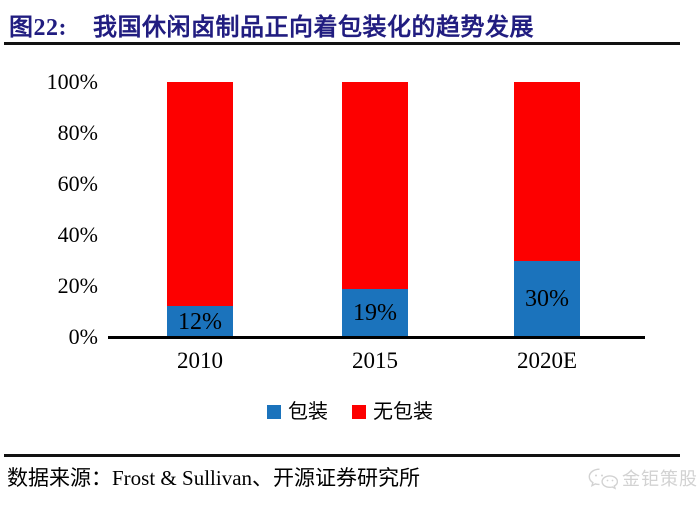 This screenshot has width=700, height=507. What do you see at coordinates (214, 478) in the screenshot?
I see `data-source-note: 数据来源：Frost & Sullivan、开源证券研究所` at bounding box center [214, 478].